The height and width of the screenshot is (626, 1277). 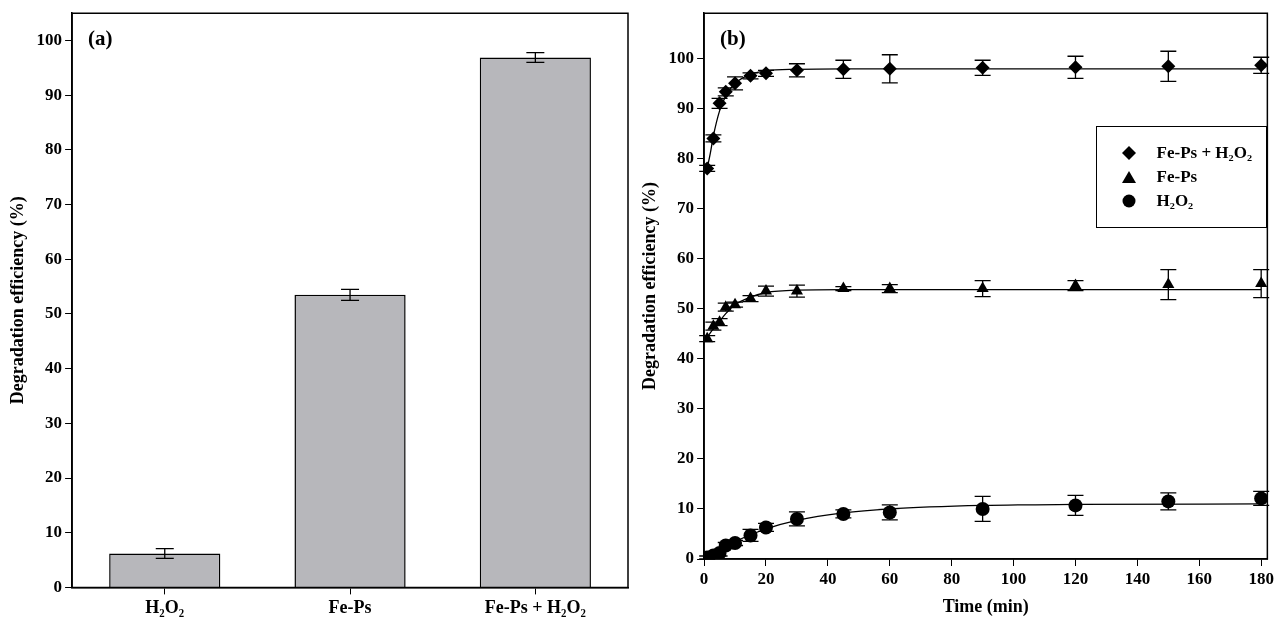 I want to click on x-tick-label: H₂O₂, so click(x=165, y=606).